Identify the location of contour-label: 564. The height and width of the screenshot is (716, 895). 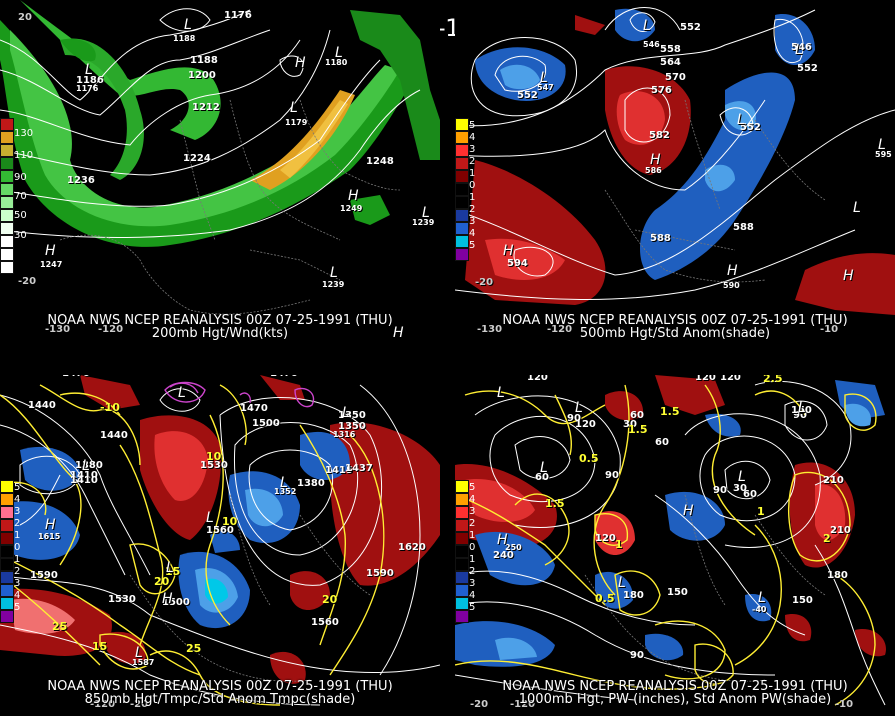
(670, 62).